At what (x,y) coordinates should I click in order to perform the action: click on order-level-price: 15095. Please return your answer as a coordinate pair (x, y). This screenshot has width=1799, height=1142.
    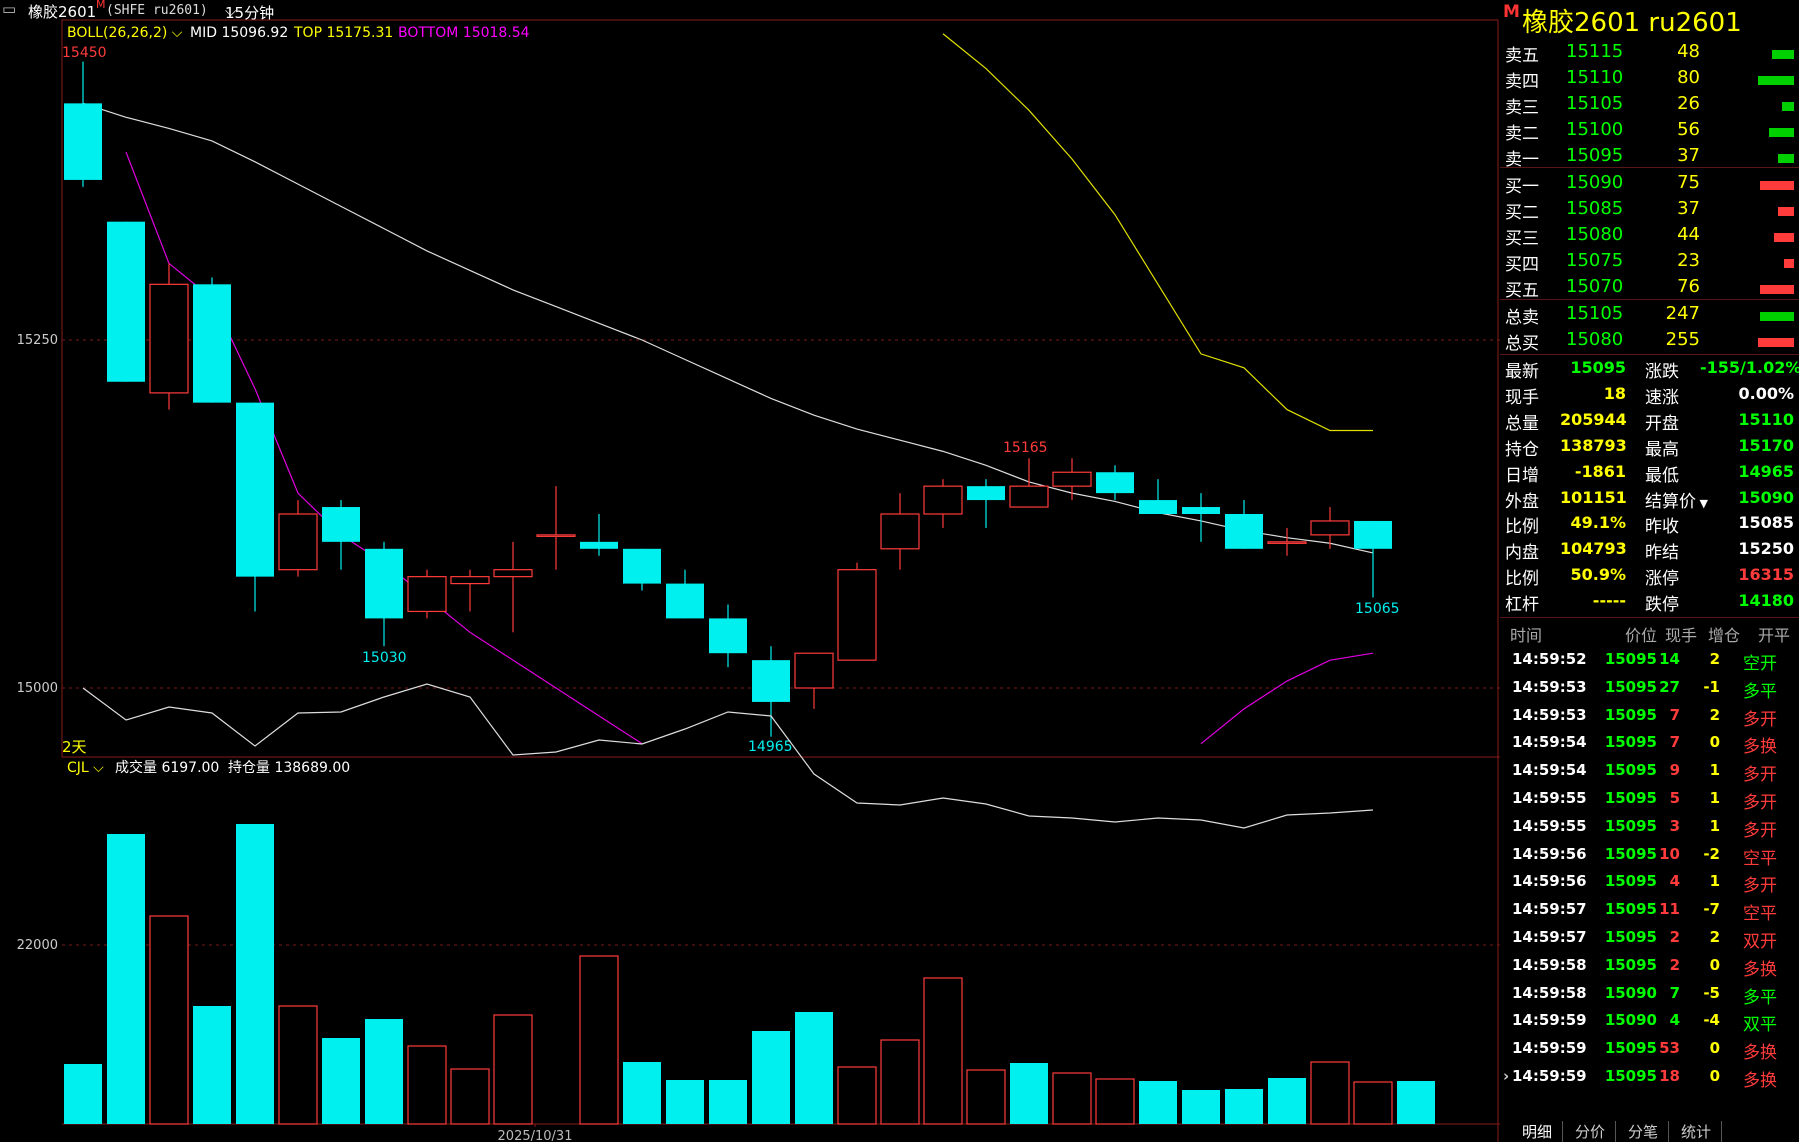
    Looking at the image, I should click on (1595, 155).